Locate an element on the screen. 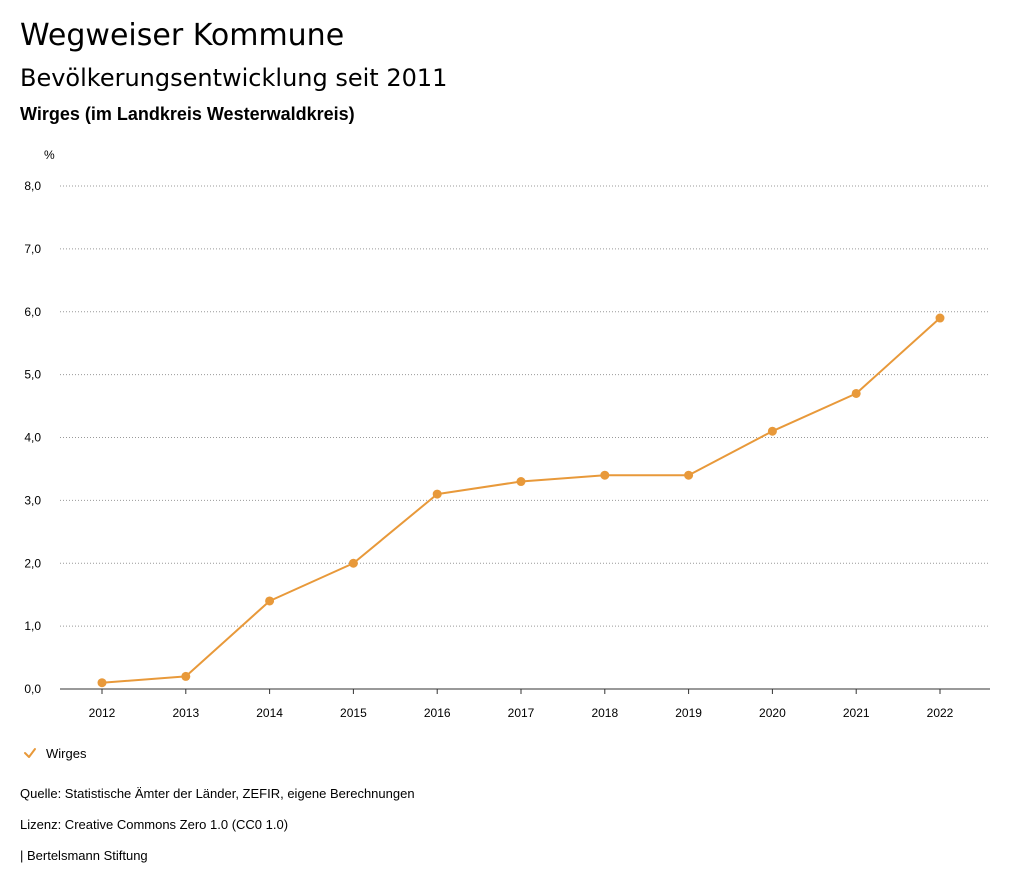  x-tick-label: 2014 is located at coordinates (269, 713).